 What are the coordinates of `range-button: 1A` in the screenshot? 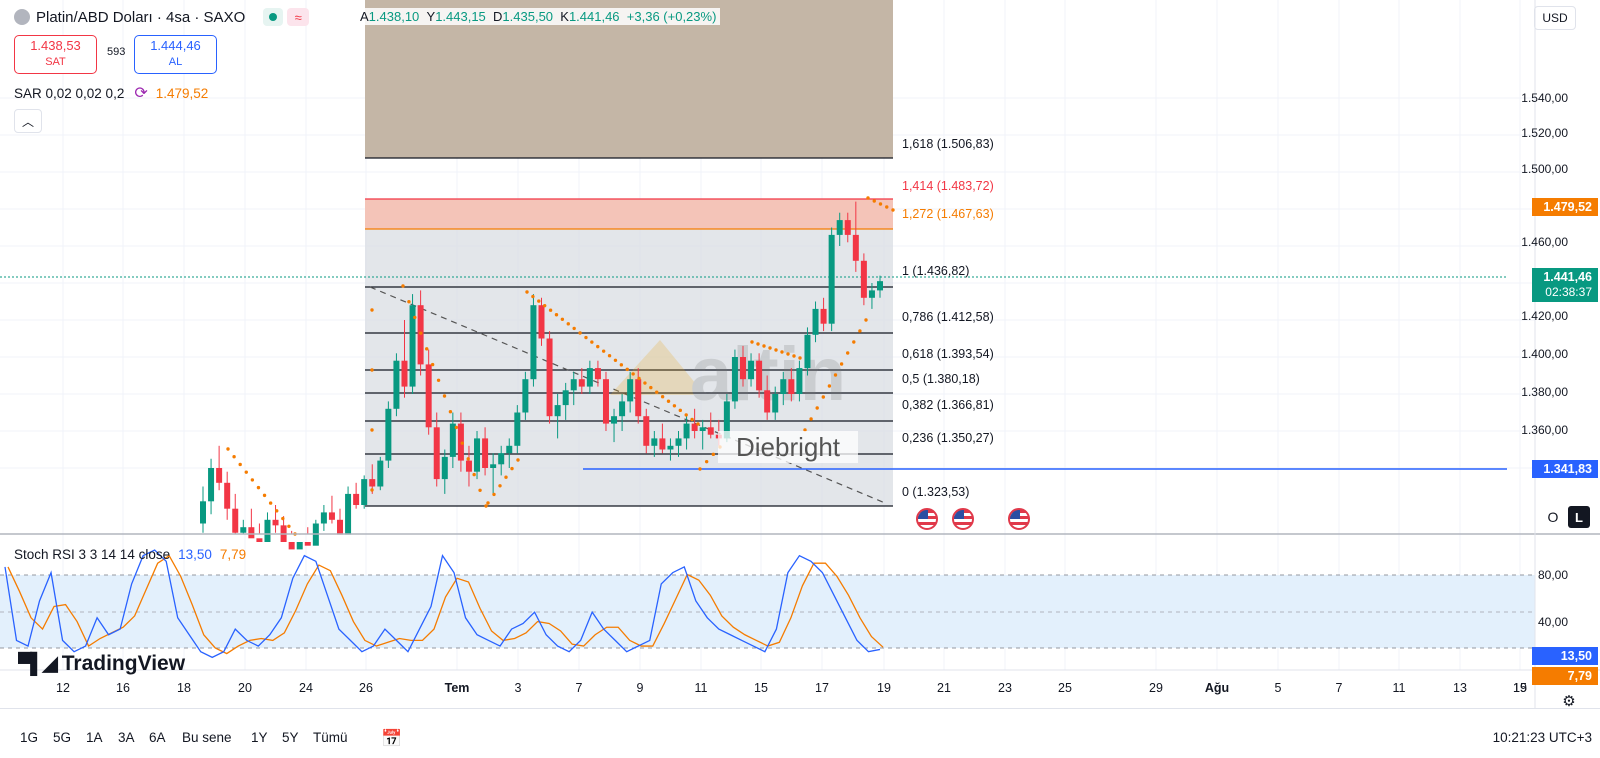 It's located at (94, 737).